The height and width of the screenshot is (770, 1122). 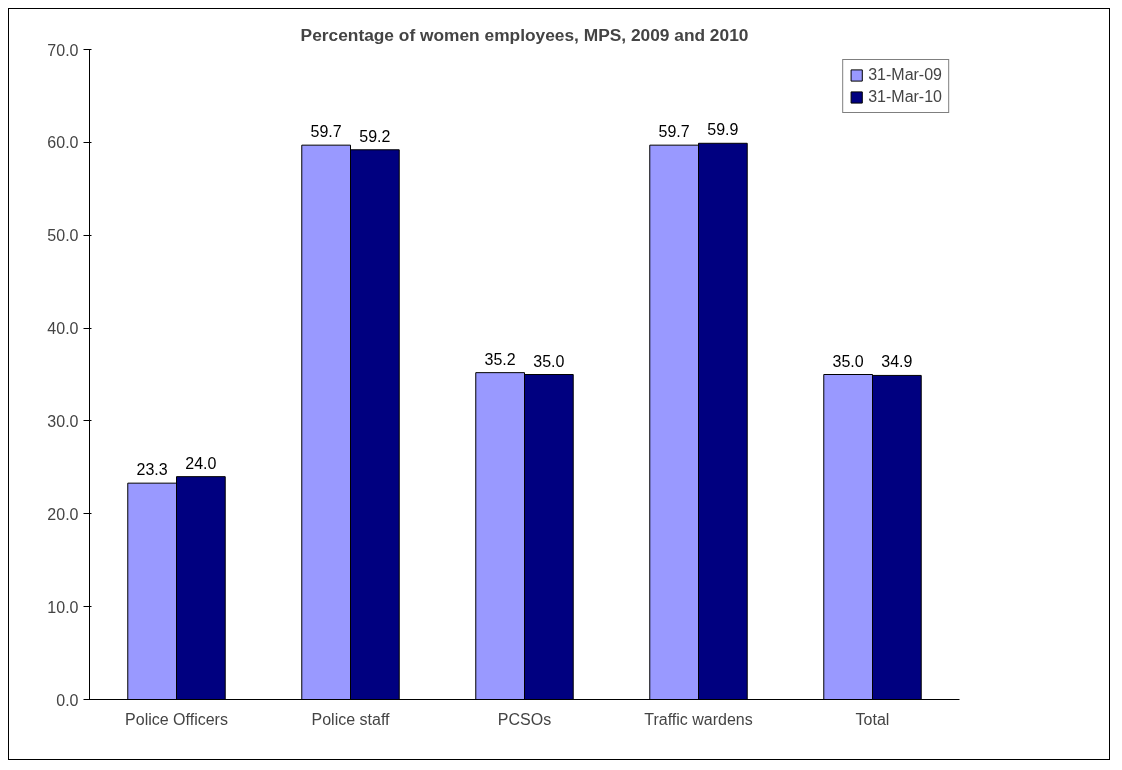 What do you see at coordinates (63, 329) in the screenshot?
I see `y-tick-label: 40.0` at bounding box center [63, 329].